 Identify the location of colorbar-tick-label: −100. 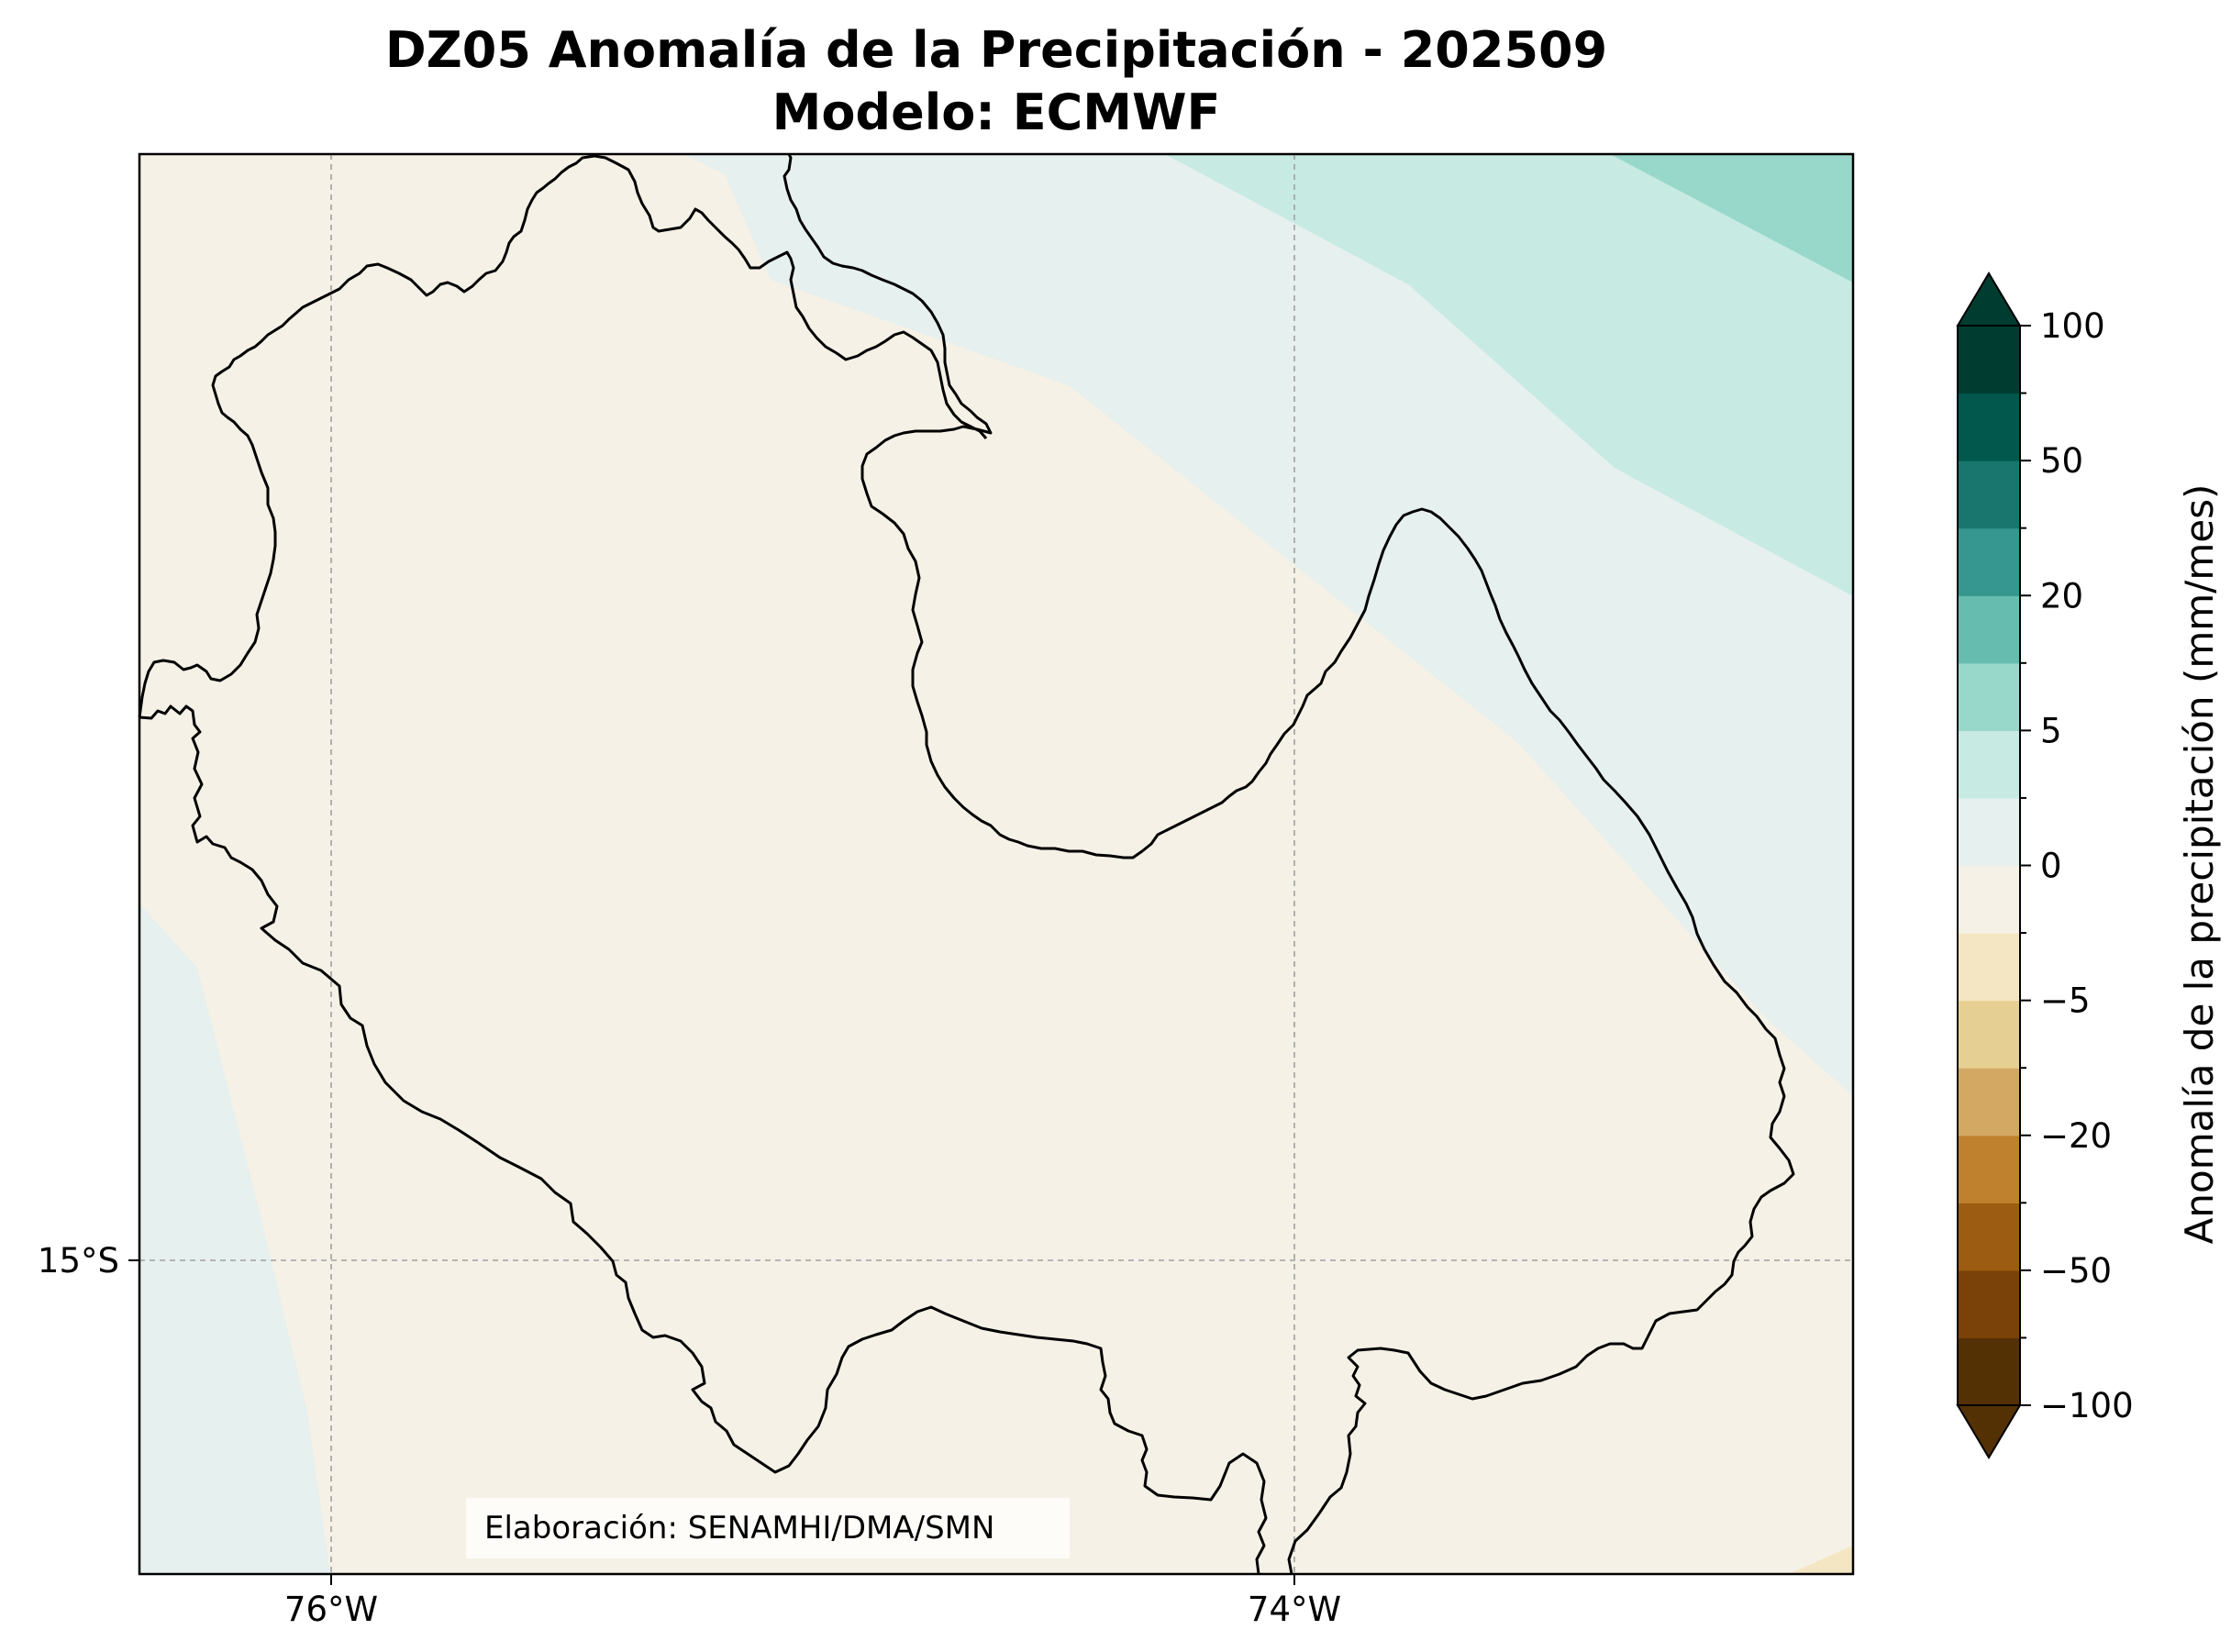
(2087, 1405).